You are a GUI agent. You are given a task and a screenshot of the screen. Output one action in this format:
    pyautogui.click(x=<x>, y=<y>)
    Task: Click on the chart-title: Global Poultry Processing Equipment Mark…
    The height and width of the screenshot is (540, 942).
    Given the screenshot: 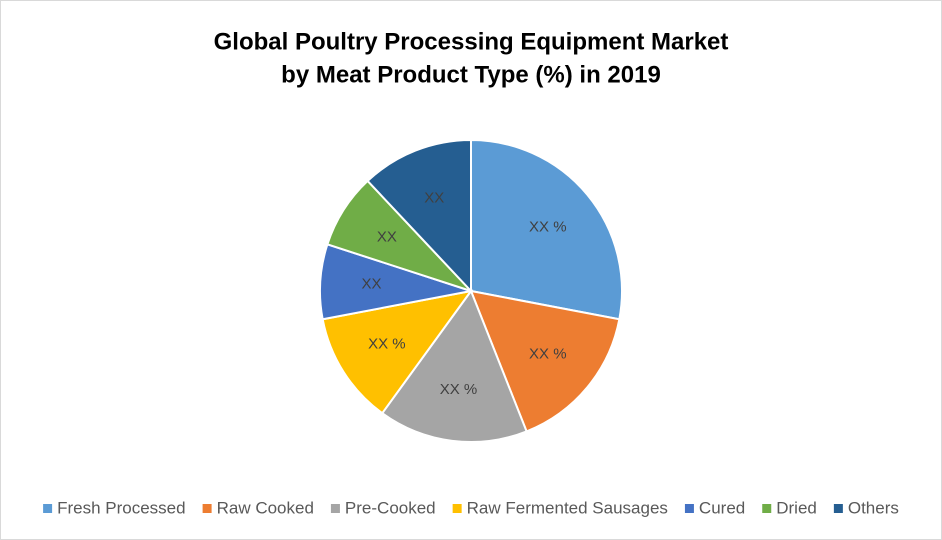 What is the action you would take?
    pyautogui.click(x=471, y=41)
    